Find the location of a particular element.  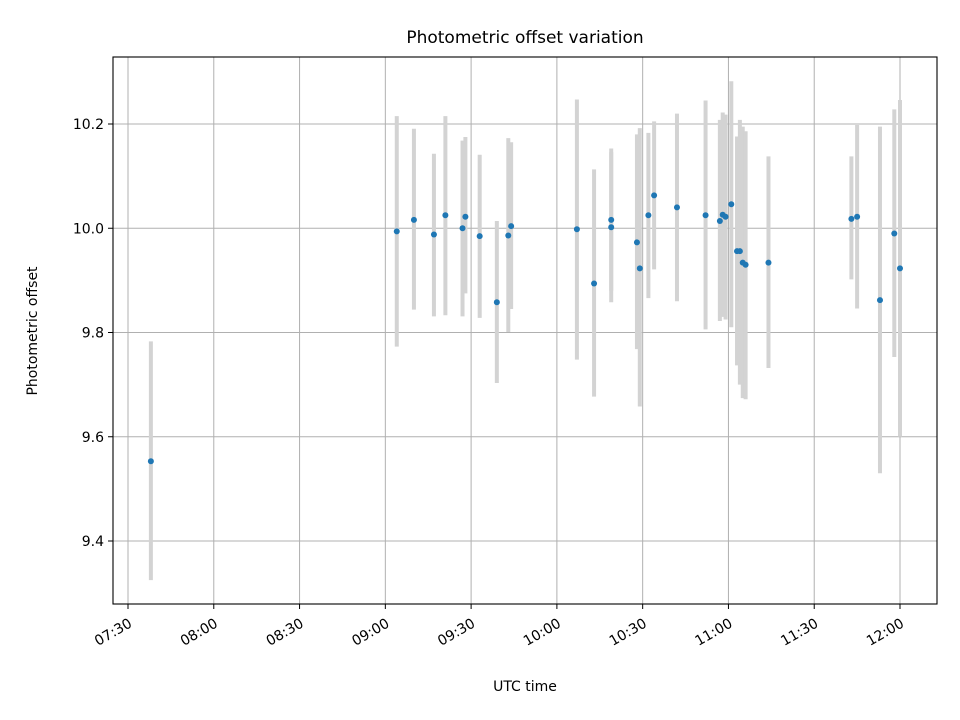

y-tick-label: 10.2 is located at coordinates (88, 125).